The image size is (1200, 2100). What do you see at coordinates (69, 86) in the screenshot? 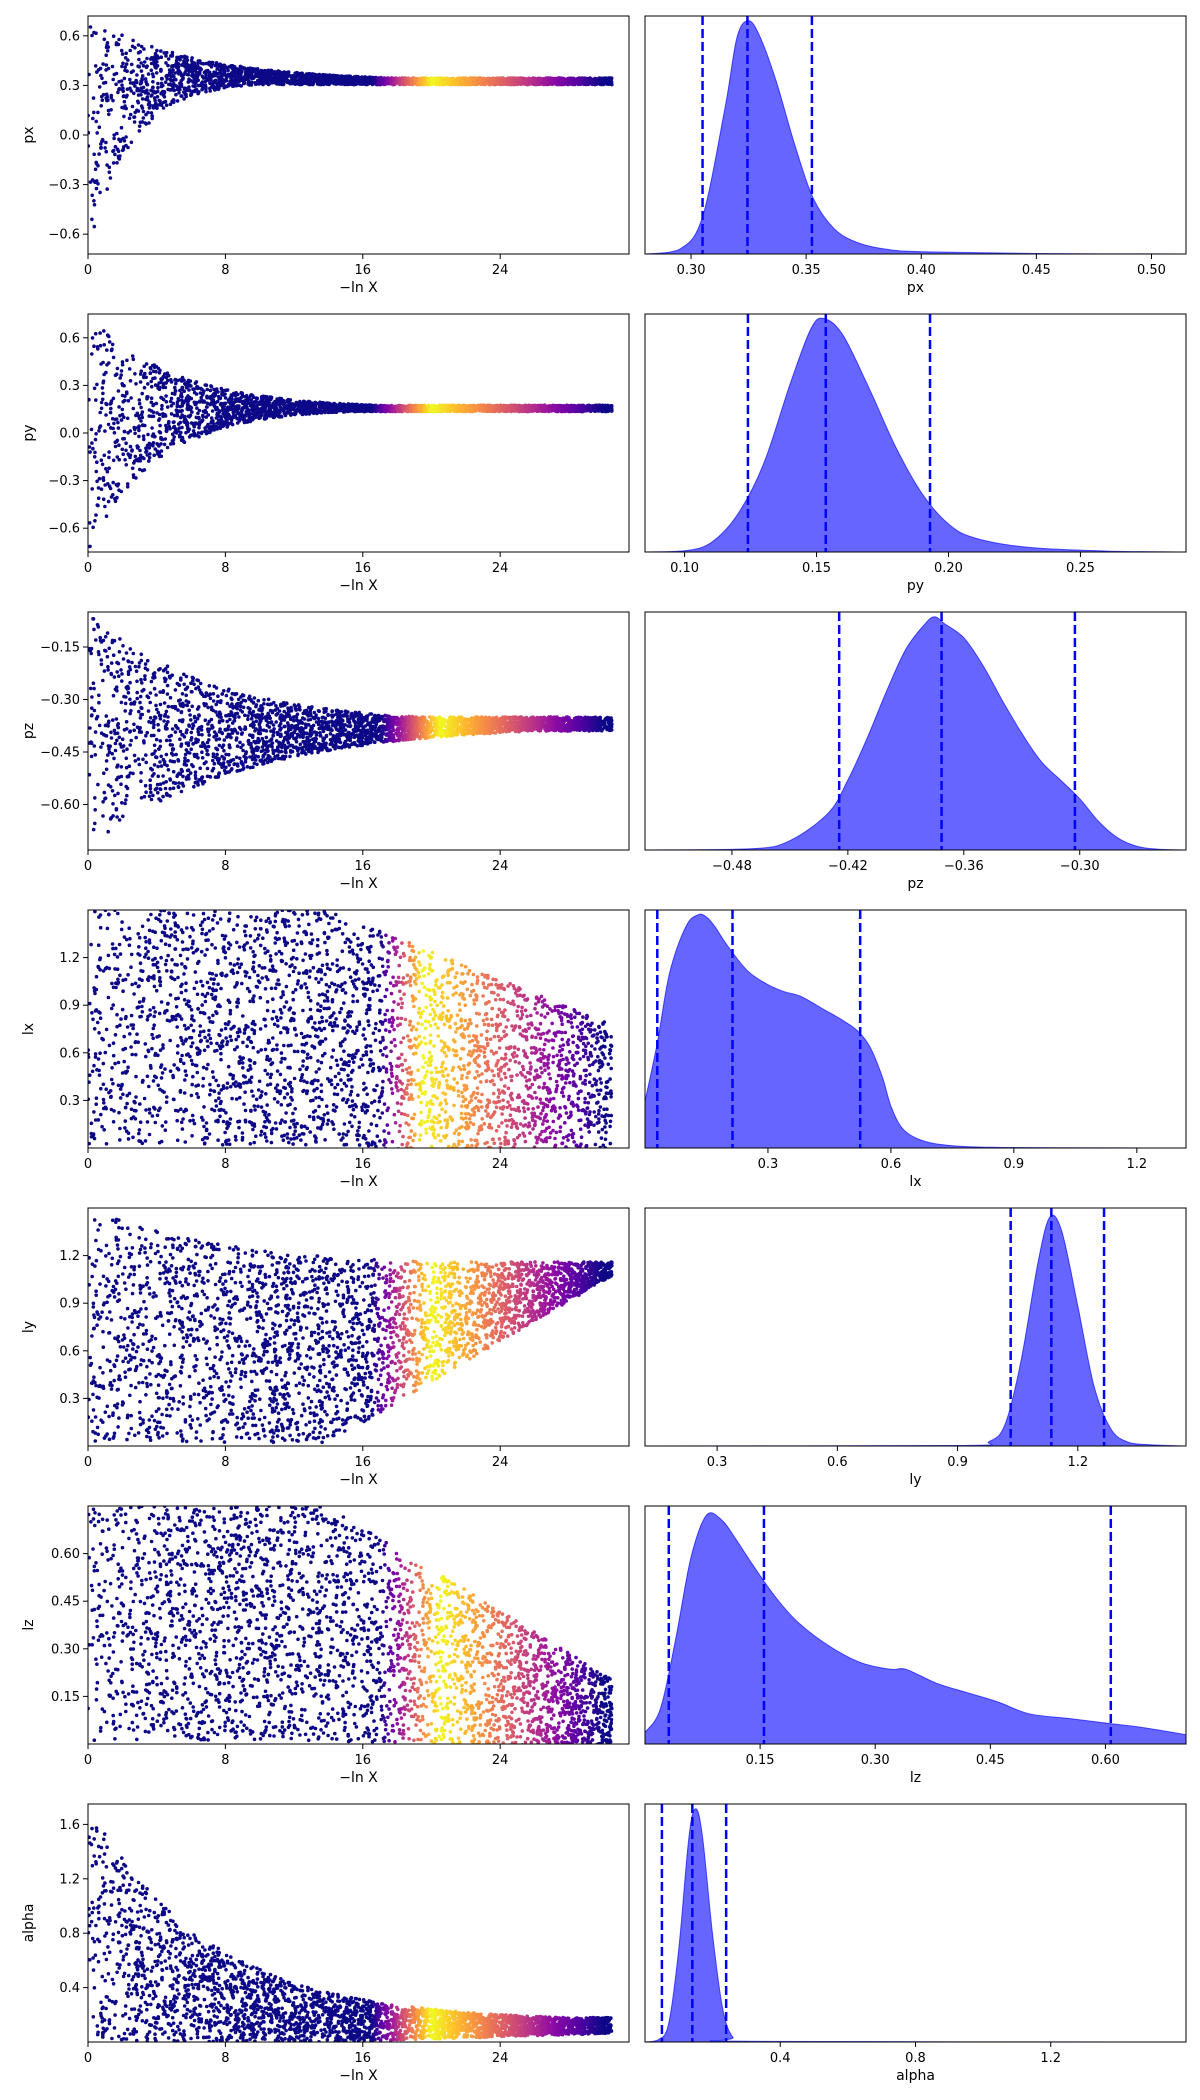
I see `y-tick-label: 0.3` at bounding box center [69, 86].